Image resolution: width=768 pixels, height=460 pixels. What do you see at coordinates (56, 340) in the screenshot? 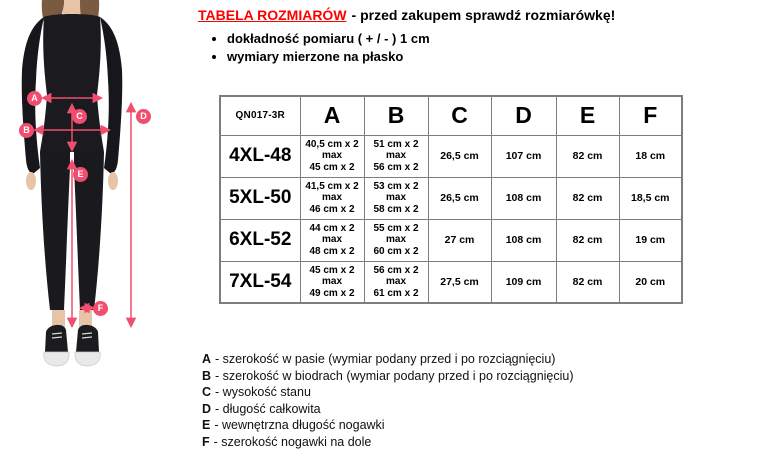
I see `model-sneaker-left` at bounding box center [56, 340].